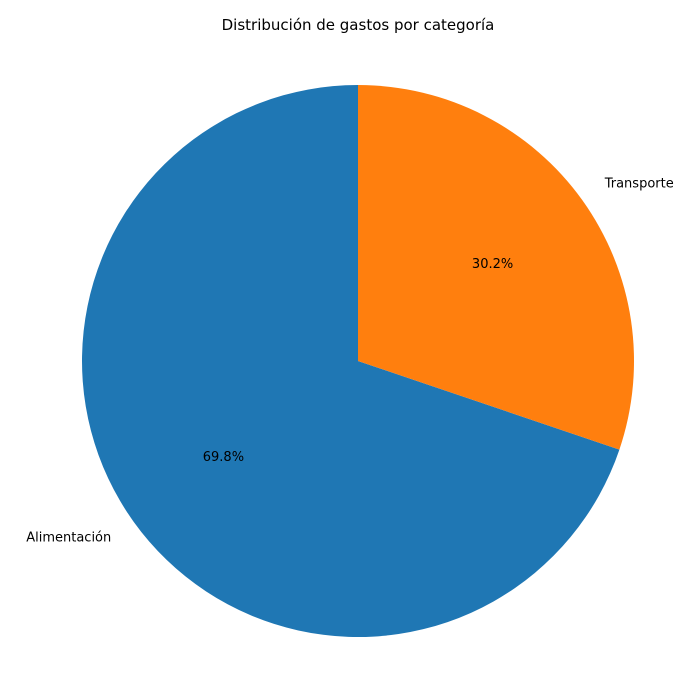 The width and height of the screenshot is (700, 700). Describe the element at coordinates (639, 184) in the screenshot. I see `slice-label-1: Transporte` at that location.